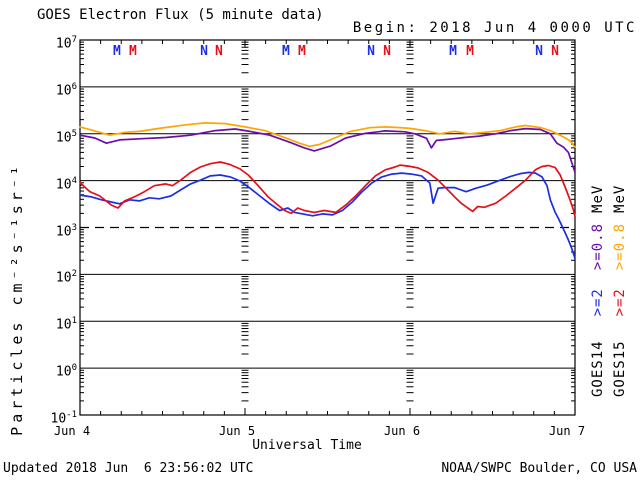 The width and height of the screenshot is (640, 480). I want to click on legend-goes15: GOES15 >=2 >=0.8 MeV, so click(620, 272).